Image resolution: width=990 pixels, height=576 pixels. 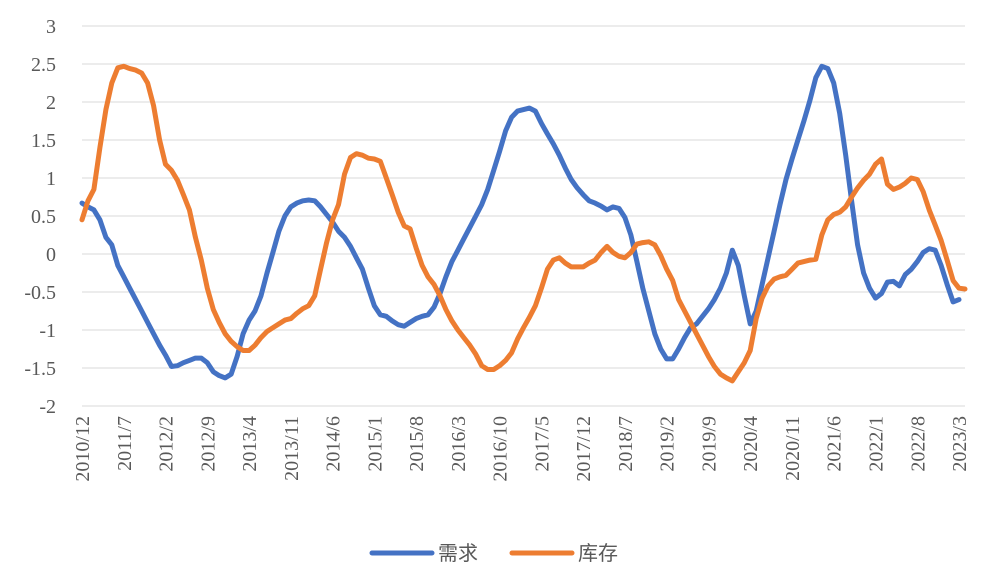 What do you see at coordinates (835, 444) in the screenshot?
I see `x-tick-label: 2021/6` at bounding box center [835, 444].